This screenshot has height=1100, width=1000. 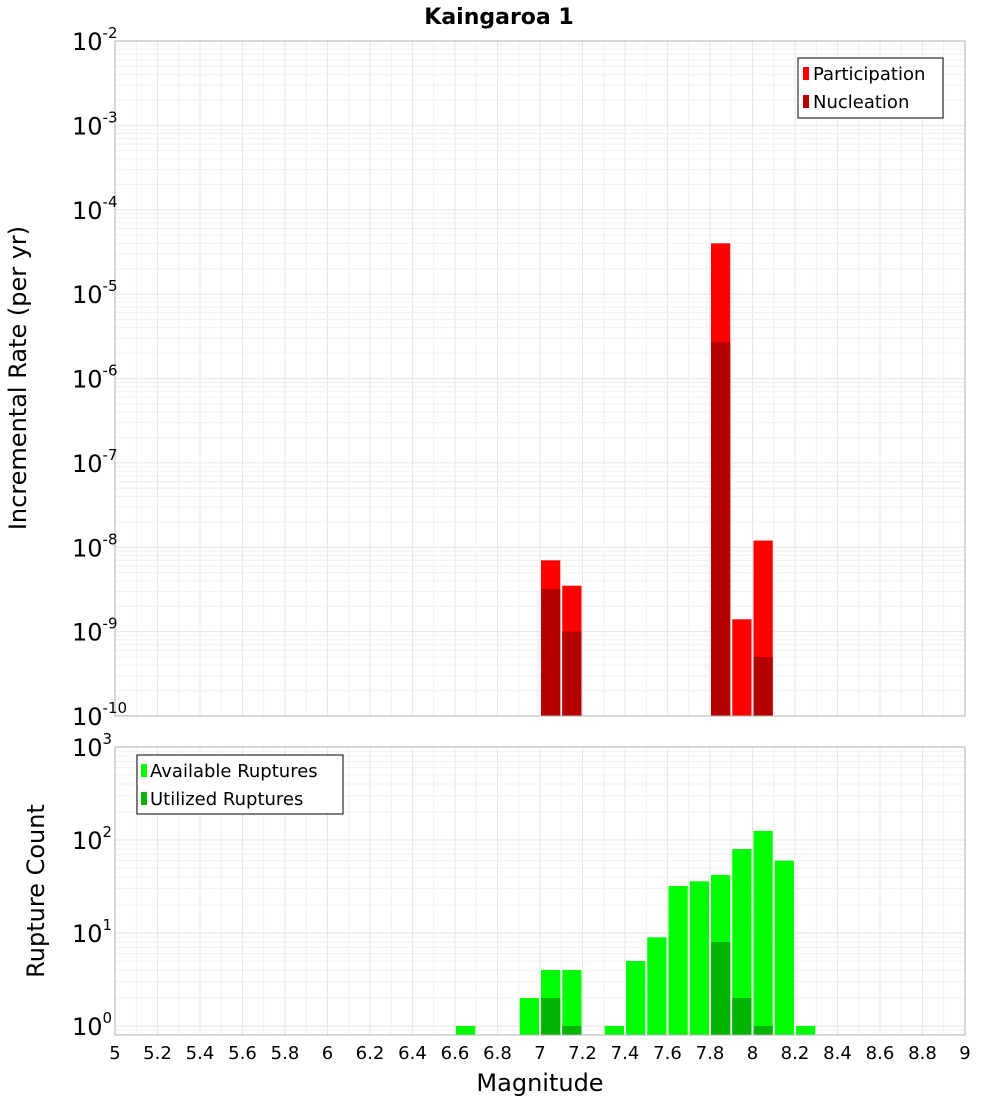 What do you see at coordinates (412, 1053) in the screenshot?
I see `x-tick-label: 6.4` at bounding box center [412, 1053].